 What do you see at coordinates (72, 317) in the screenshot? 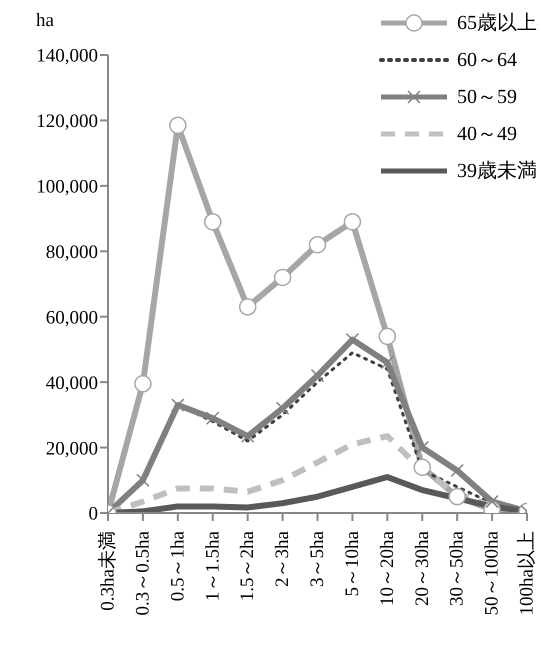
I see `y-tick-label: 60,000` at bounding box center [72, 317].